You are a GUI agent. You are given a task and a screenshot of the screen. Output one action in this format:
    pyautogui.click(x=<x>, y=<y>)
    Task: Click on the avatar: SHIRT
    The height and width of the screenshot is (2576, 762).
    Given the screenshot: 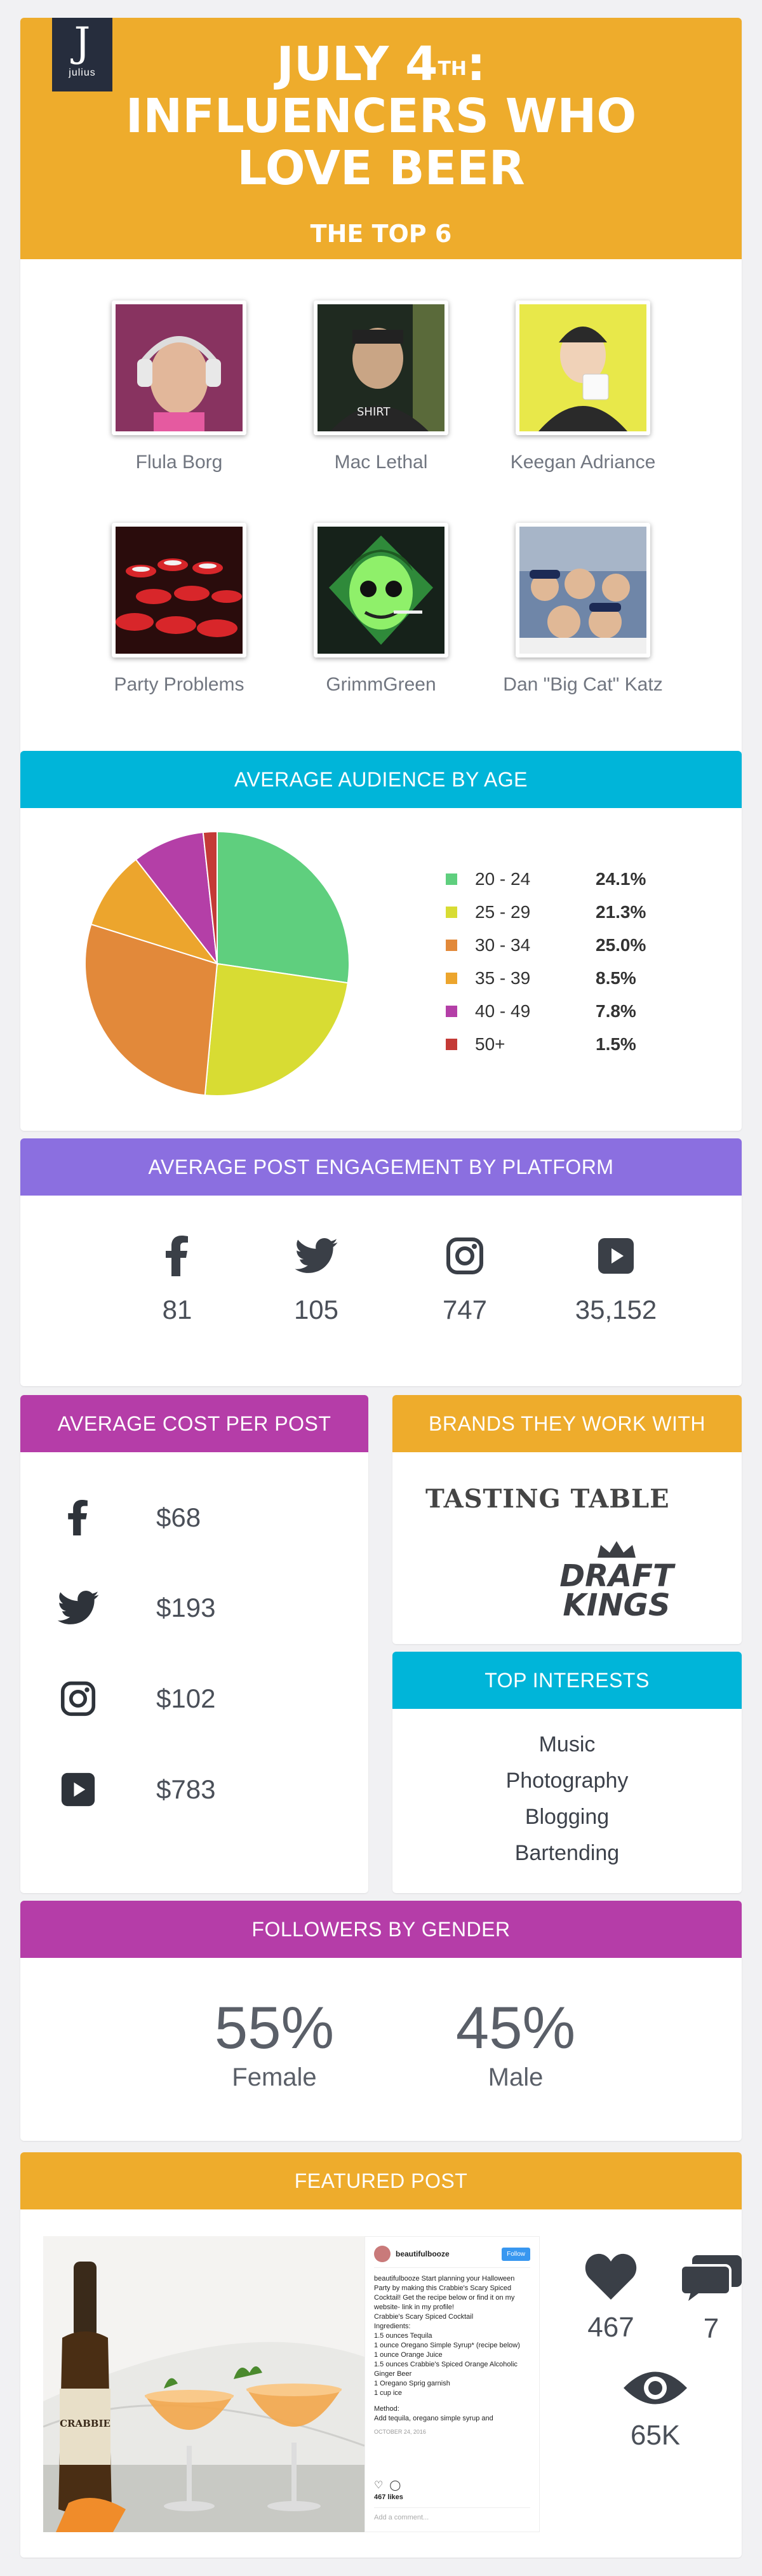 What is the action you would take?
    pyautogui.click(x=381, y=367)
    